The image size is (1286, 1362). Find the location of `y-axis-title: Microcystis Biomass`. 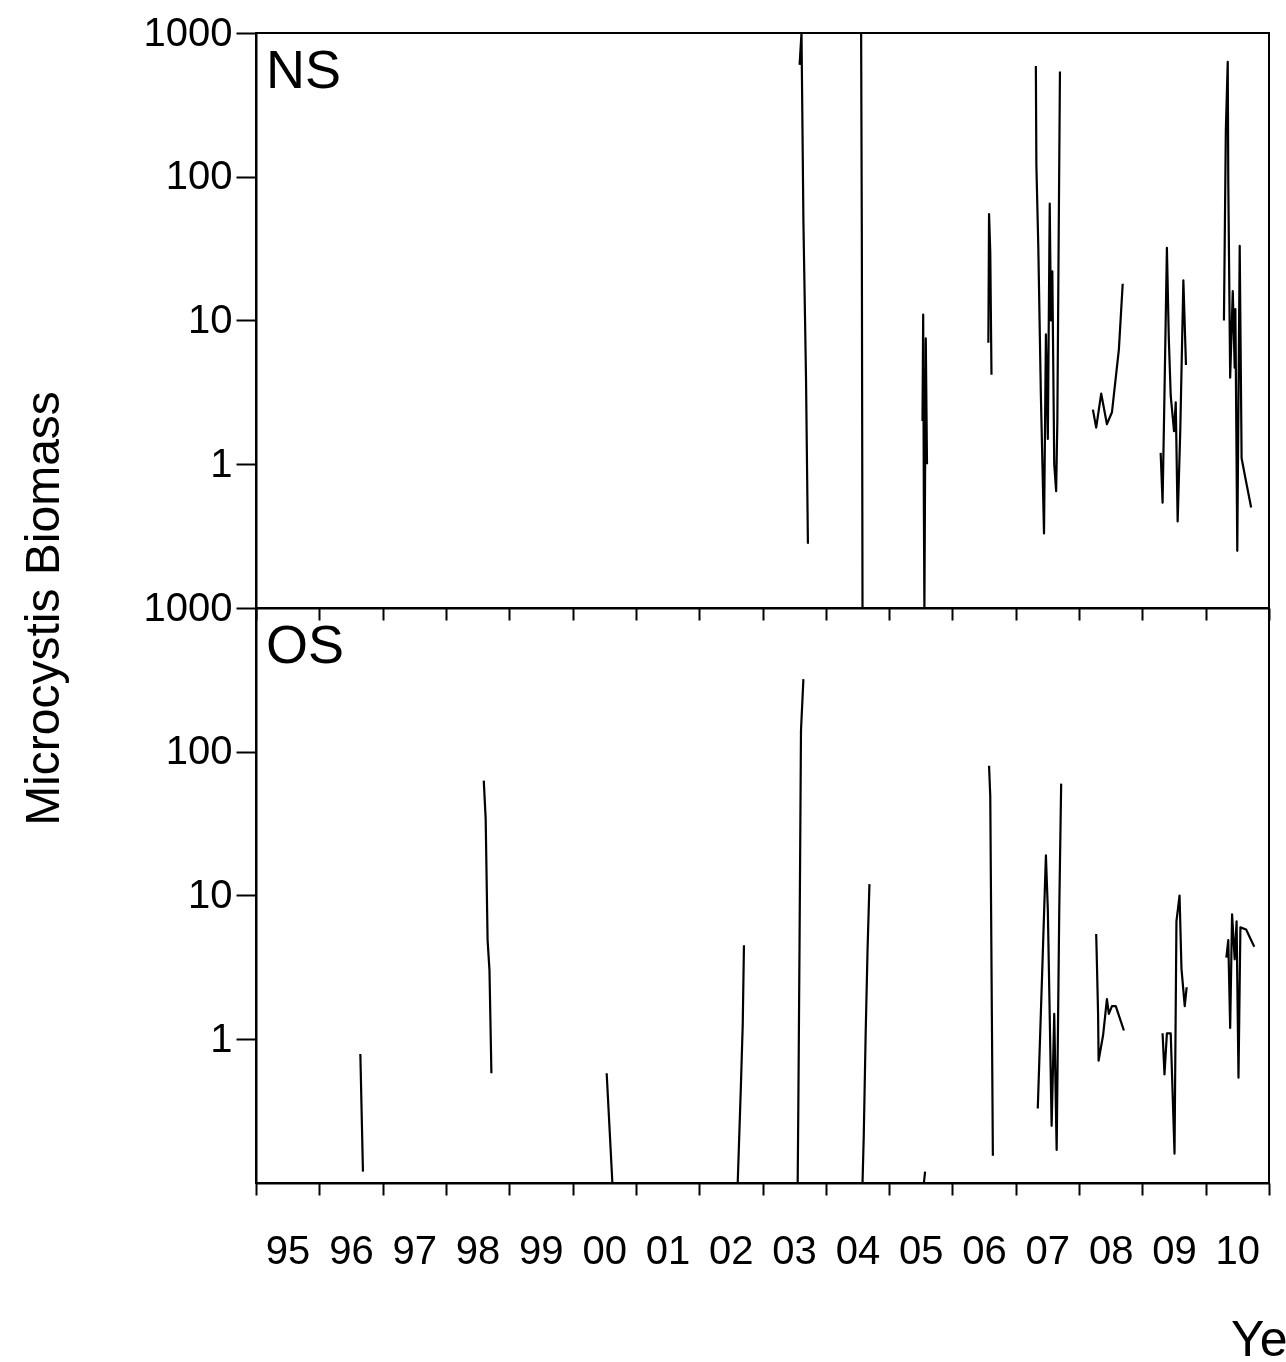

y-axis-title: Microcystis Biomass is located at coordinates (42, 608).